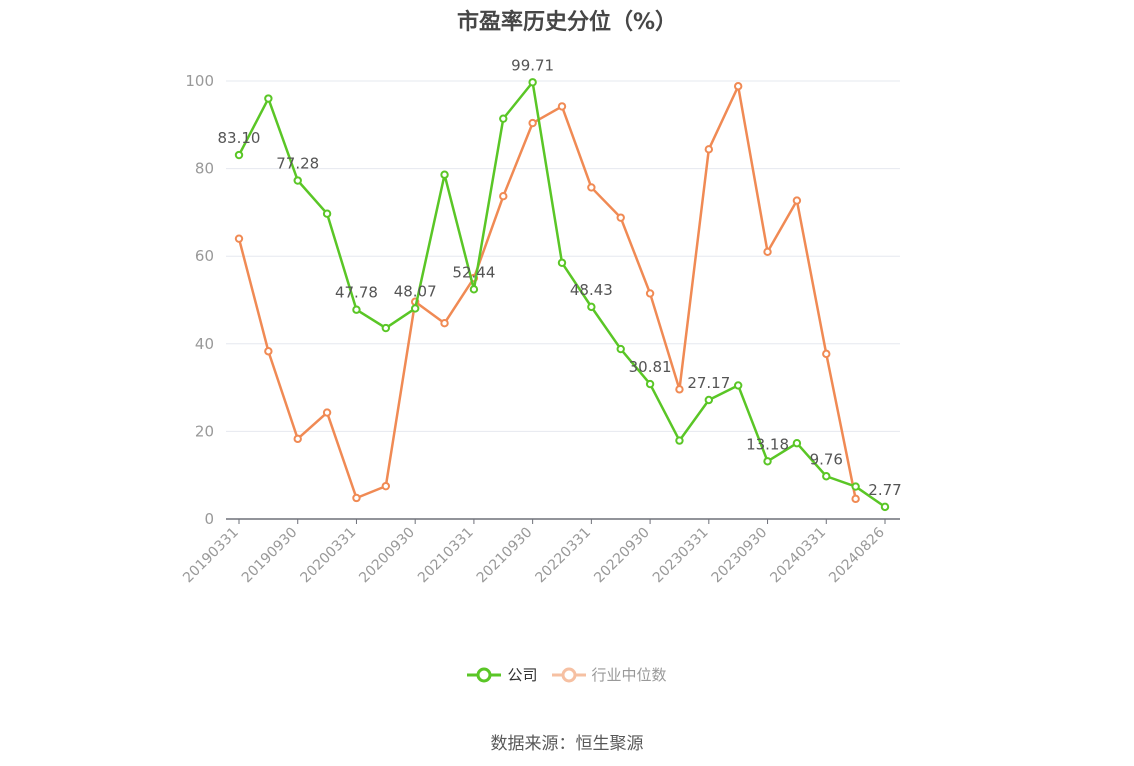 The image size is (1134, 766). I want to click on x-tick-label-9: 20230930, so click(740, 556).